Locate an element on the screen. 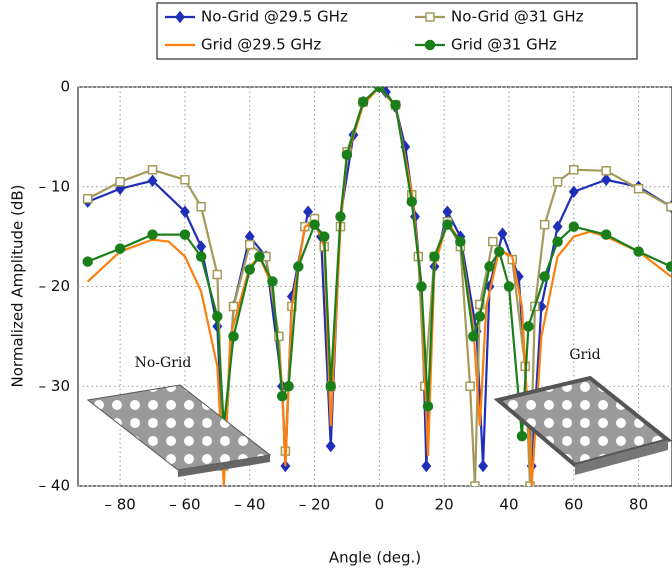  x-tick-label: 0 is located at coordinates (380, 505).